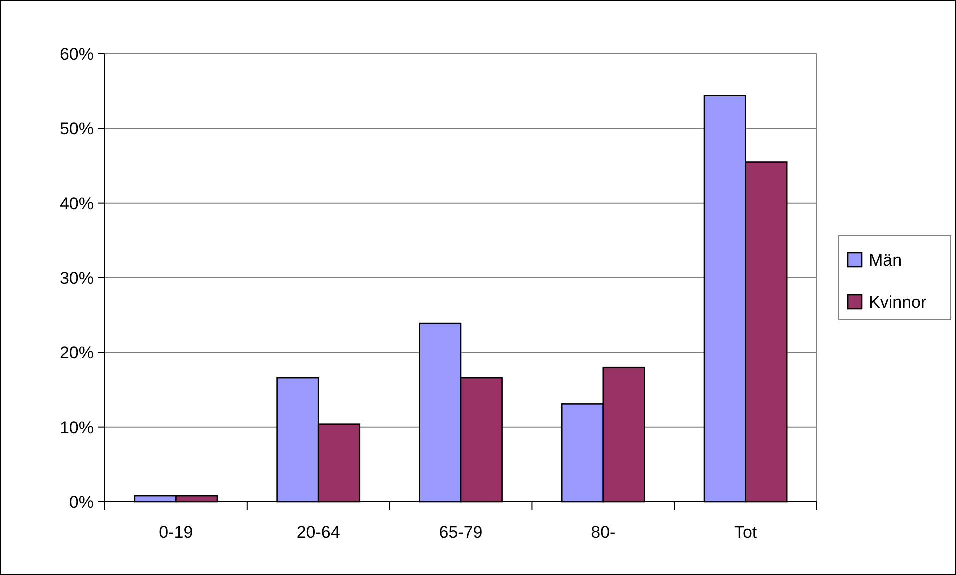 This screenshot has width=956, height=575. Describe the element at coordinates (81, 502) in the screenshot. I see `y-tick-label: 0%` at that location.